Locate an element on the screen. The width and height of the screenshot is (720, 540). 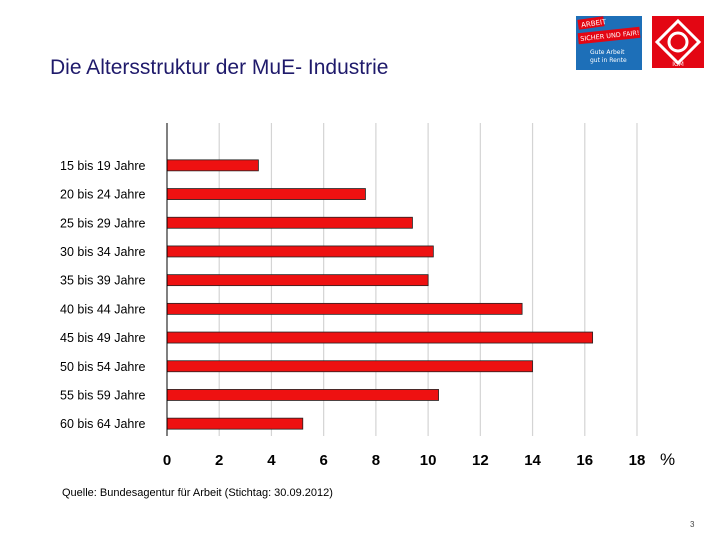
campaign-line-1: ARBEIT is located at coordinates (594, 24).